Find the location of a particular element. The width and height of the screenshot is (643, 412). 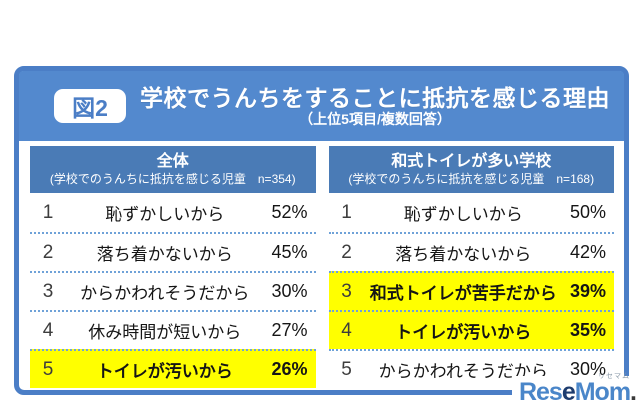

table-overall-header: 全体 (学校でのうんちに抵抗を感じる児童 n=354) is located at coordinates (173, 169).